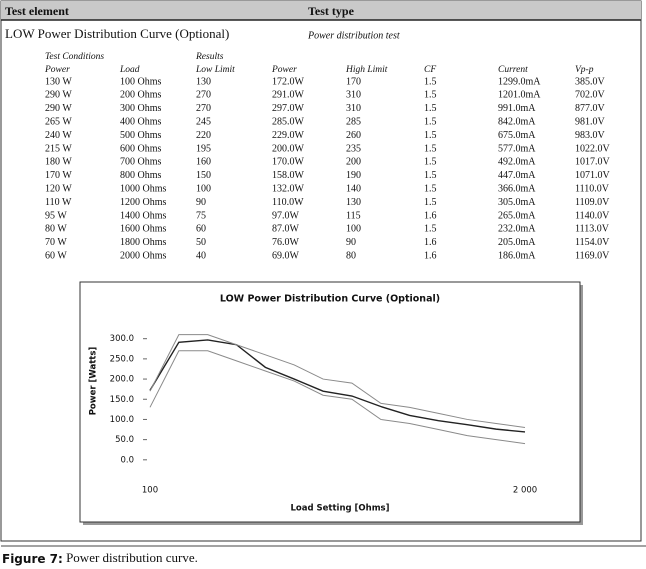 This screenshot has width=646, height=569. Describe the element at coordinates (353, 121) in the screenshot. I see `cell: 285` at that location.